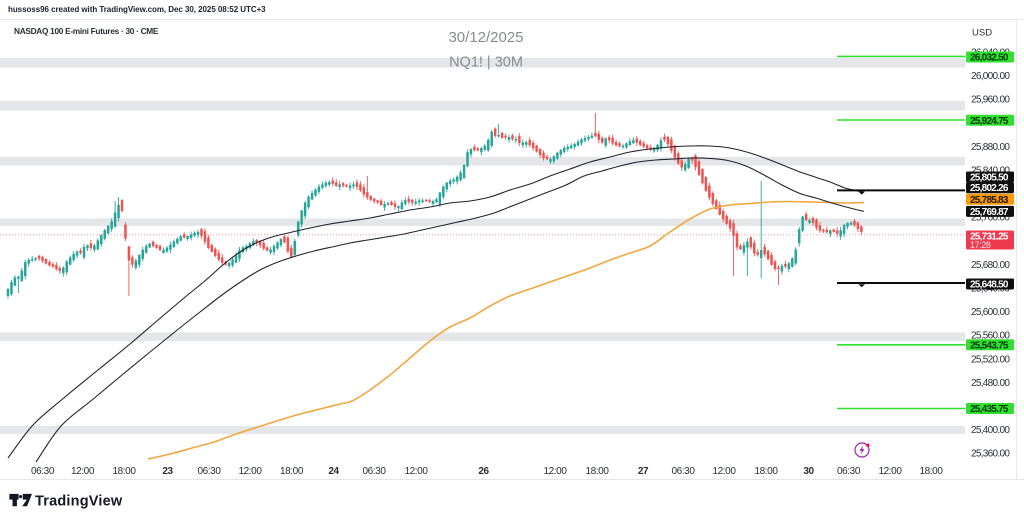  What do you see at coordinates (990, 430) in the screenshot?
I see `svg-text: 25,400.00` at bounding box center [990, 430].